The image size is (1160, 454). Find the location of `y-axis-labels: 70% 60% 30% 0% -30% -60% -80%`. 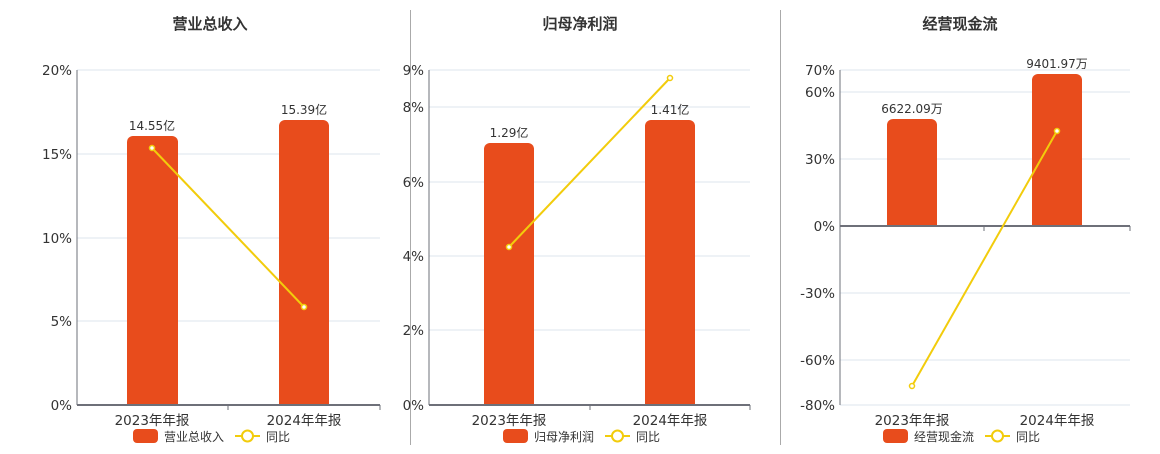

y-axis-labels: 70% 60% 30% 0% -30% -60% -80% is located at coordinates (817, 238).